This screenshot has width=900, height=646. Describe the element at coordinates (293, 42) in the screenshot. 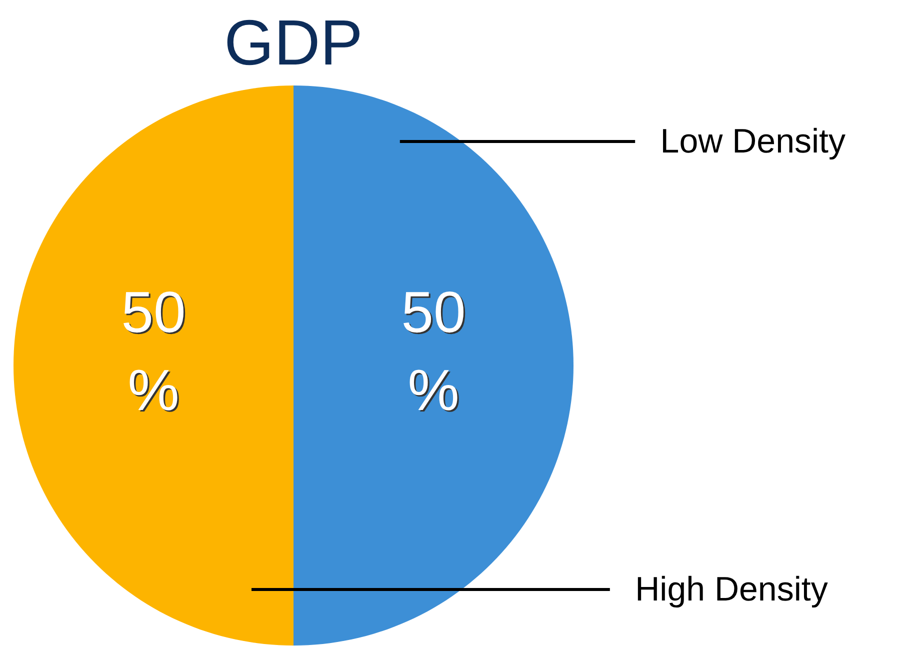

I see `chart-title: GDP` at that location.